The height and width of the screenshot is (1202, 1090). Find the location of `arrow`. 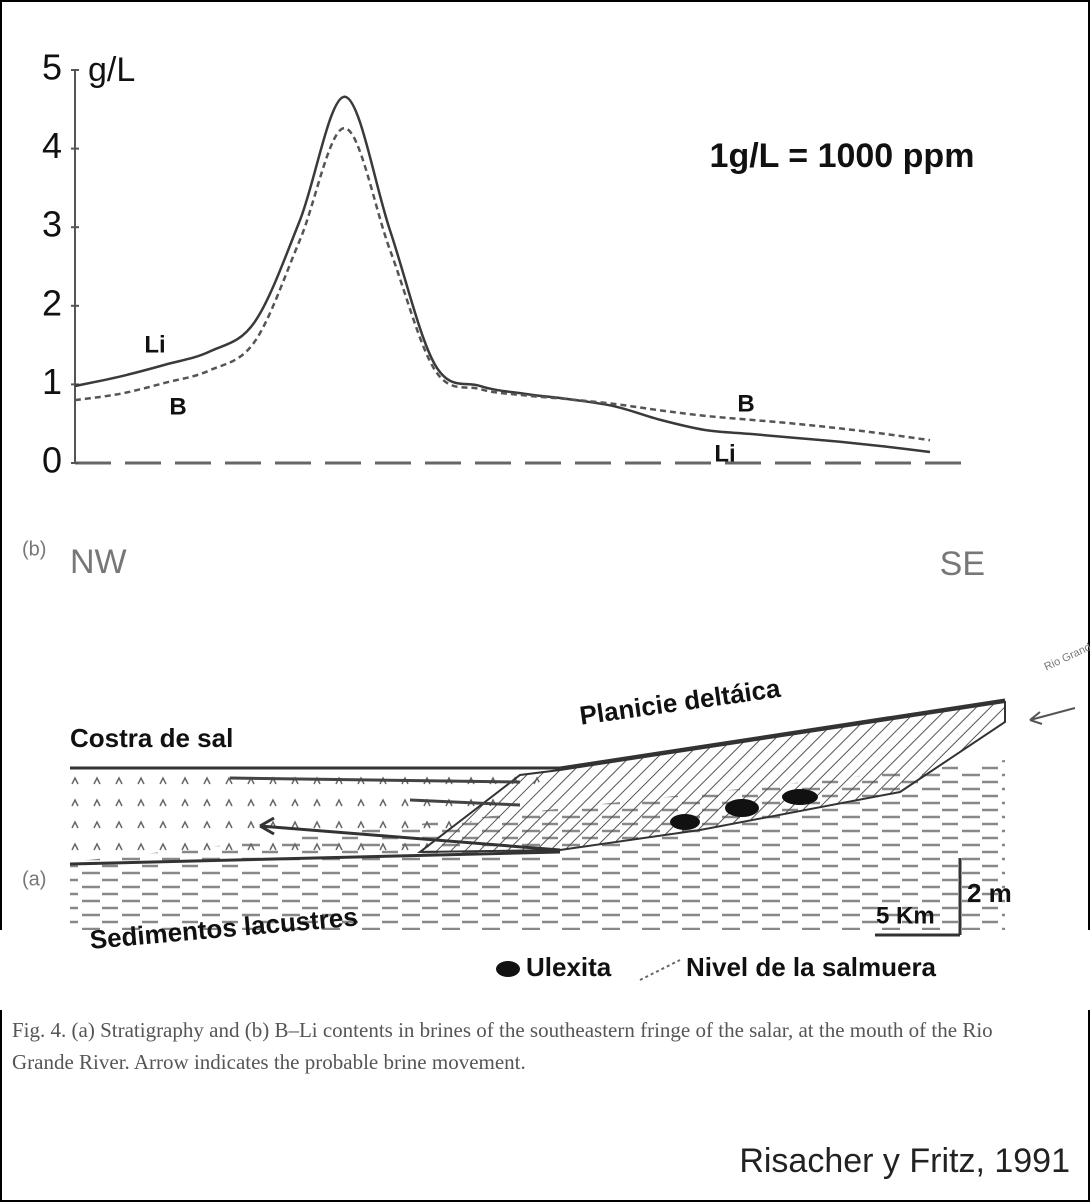

arrow is located at coordinates (410, 834).